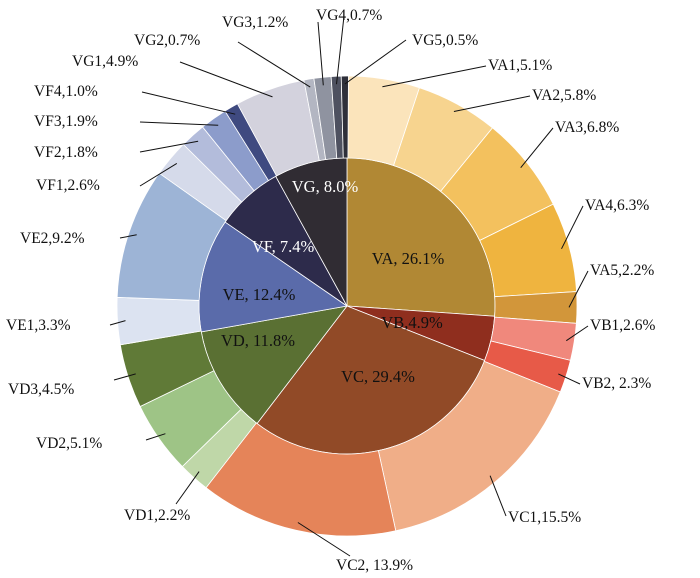 This screenshot has height=578, width=700. What do you see at coordinates (124, 377) in the screenshot?
I see `leader-line-vd3` at bounding box center [124, 377].